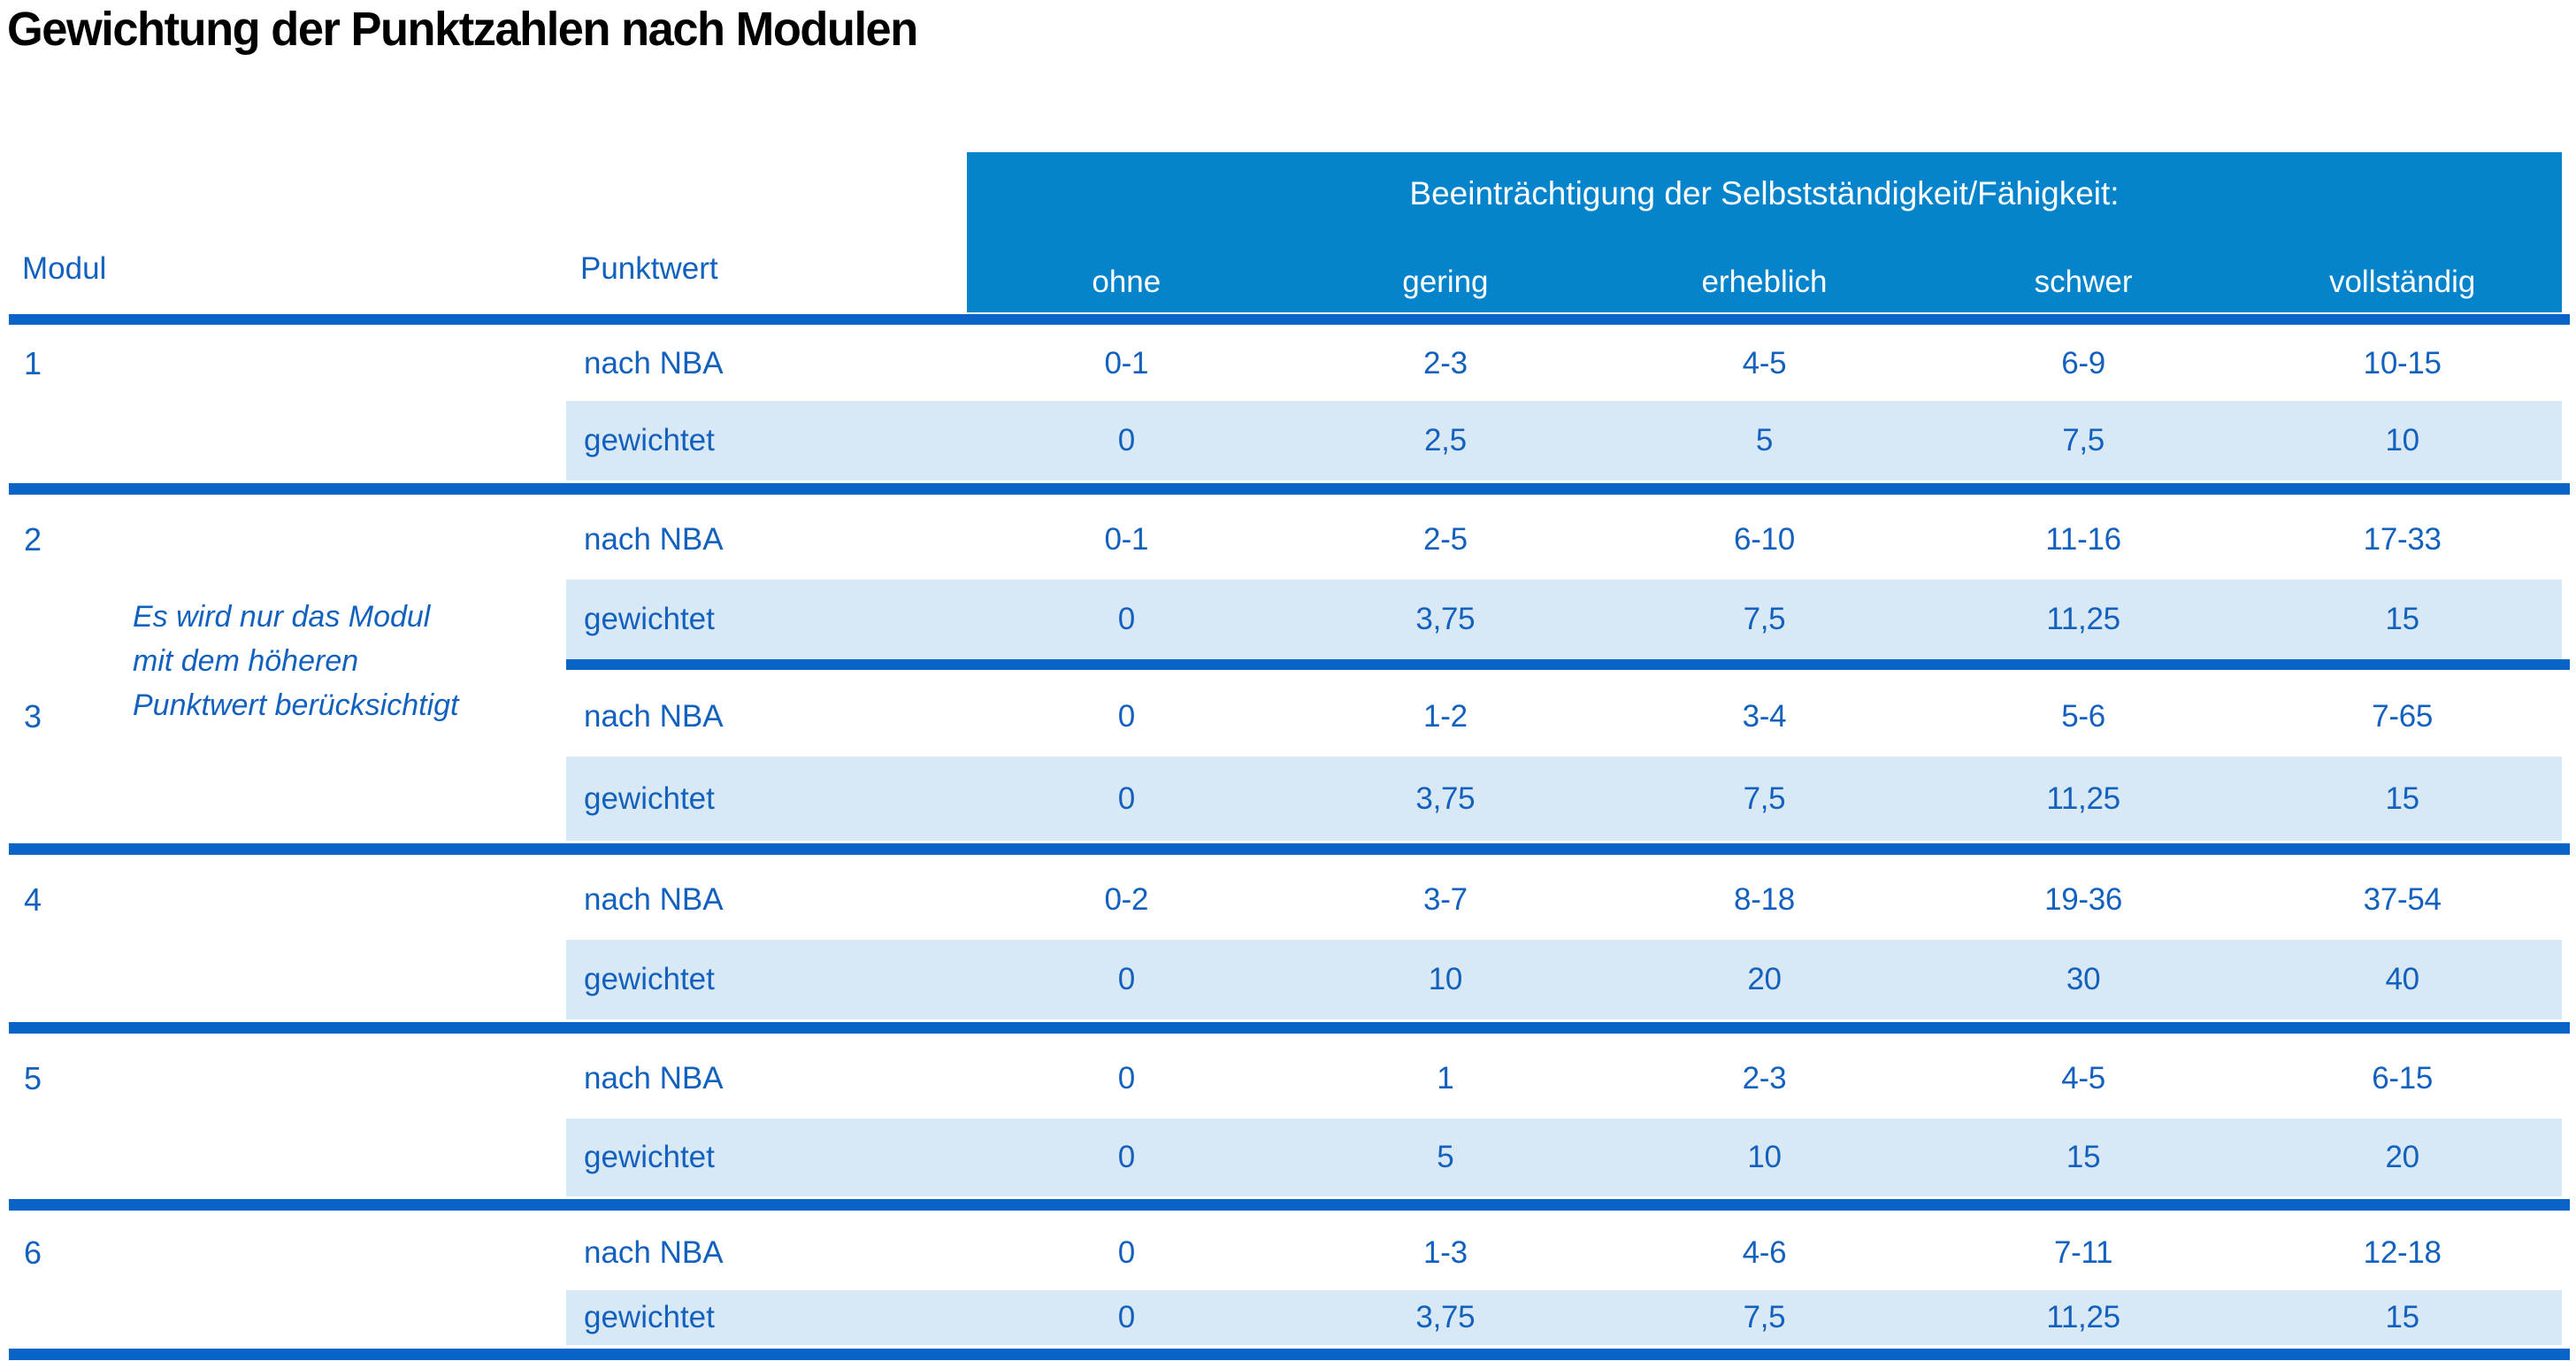 This screenshot has height=1361, width=2576. What do you see at coordinates (1445, 1252) in the screenshot?
I see `value-cell: 1-3` at bounding box center [1445, 1252].